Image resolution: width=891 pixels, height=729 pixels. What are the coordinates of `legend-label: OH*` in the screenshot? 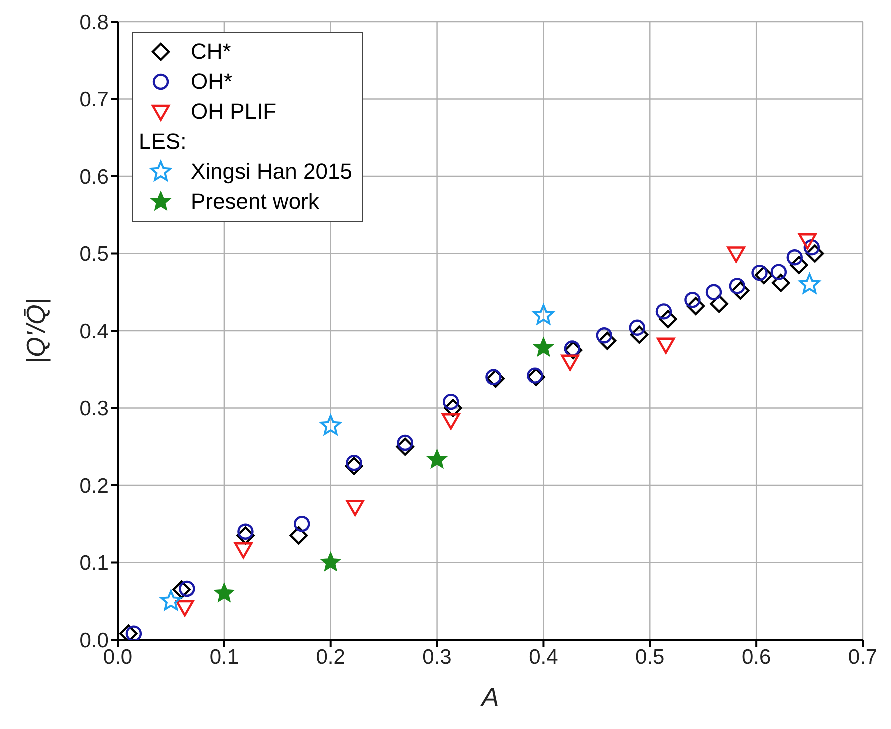 It's located at (212, 82).